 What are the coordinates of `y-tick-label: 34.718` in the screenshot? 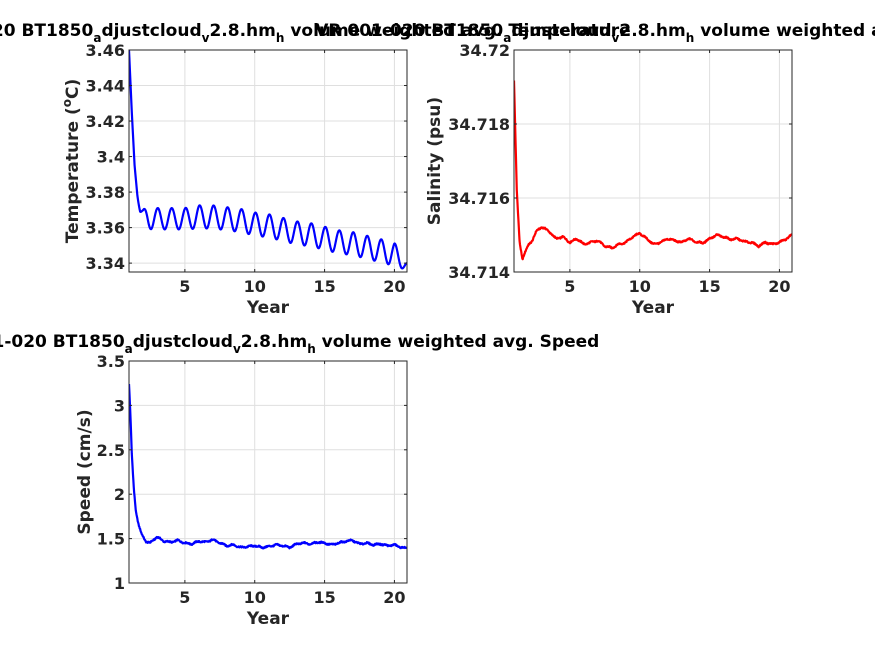 It's located at (479, 124).